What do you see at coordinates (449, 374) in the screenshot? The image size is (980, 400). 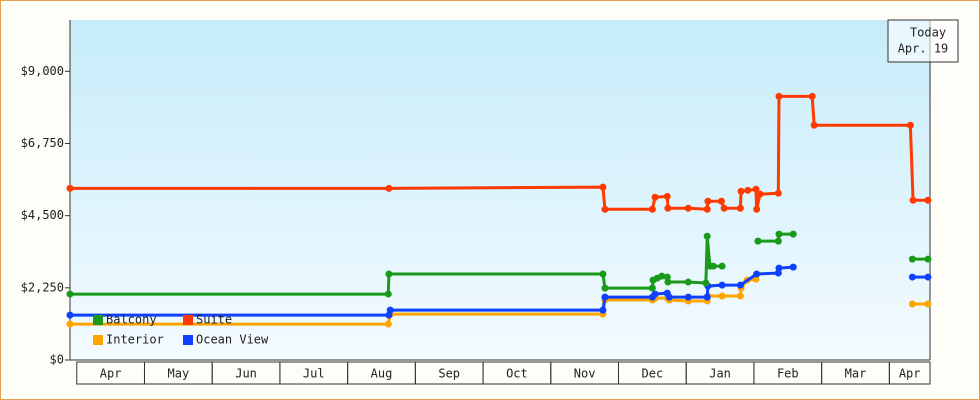 I see `x-tick-label: Sep` at bounding box center [449, 374].